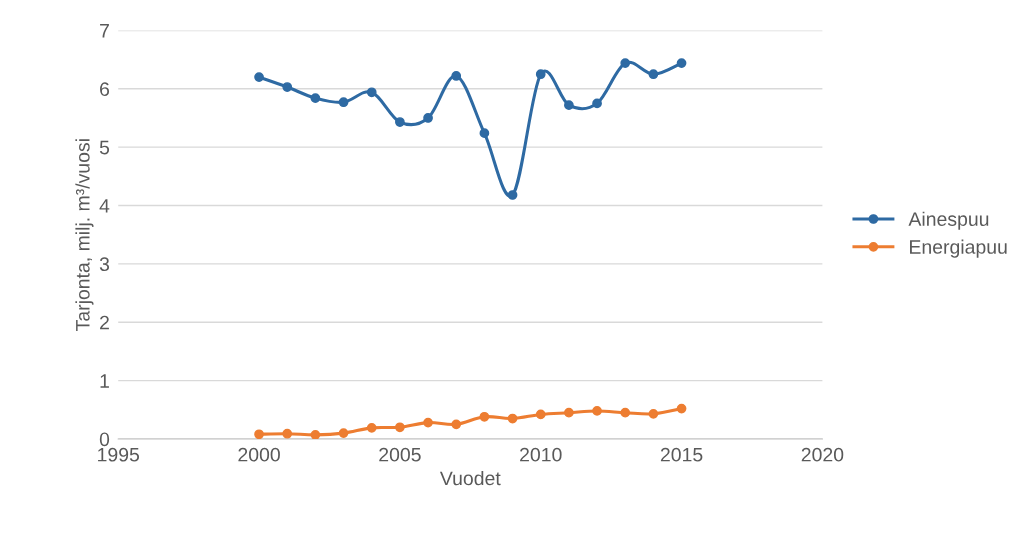 This screenshot has width=1028, height=534. I want to click on x-tick-label: 2010, so click(541, 454).